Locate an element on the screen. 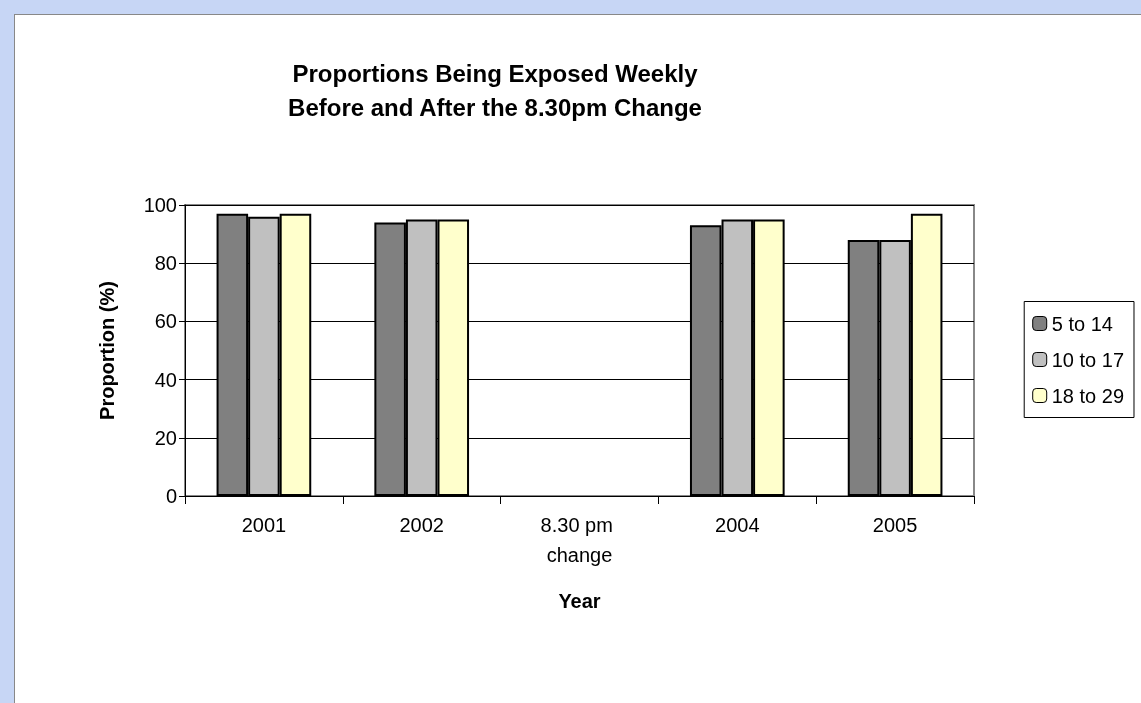  y-tick-label: 40 is located at coordinates (165, 379).